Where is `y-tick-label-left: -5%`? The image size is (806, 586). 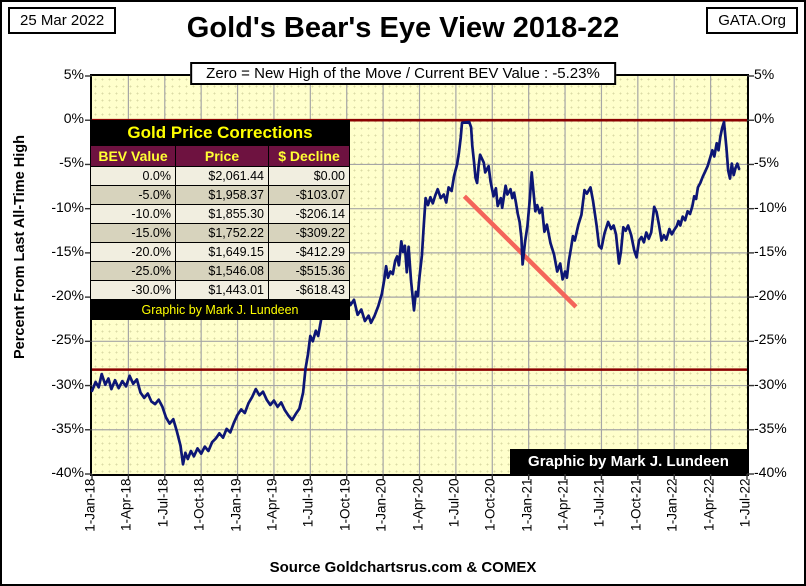
y-tick-label-left: -5% is located at coordinates (71, 162).